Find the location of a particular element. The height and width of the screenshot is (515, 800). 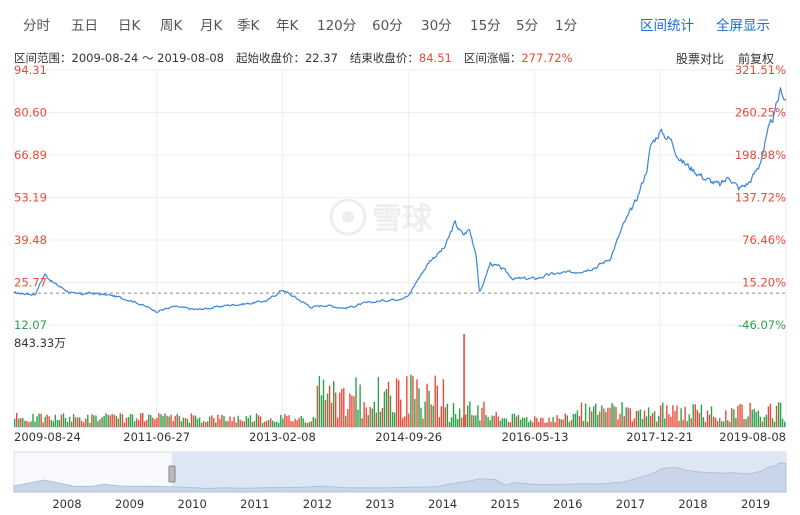

navigator-left-handle is located at coordinates (172, 474).